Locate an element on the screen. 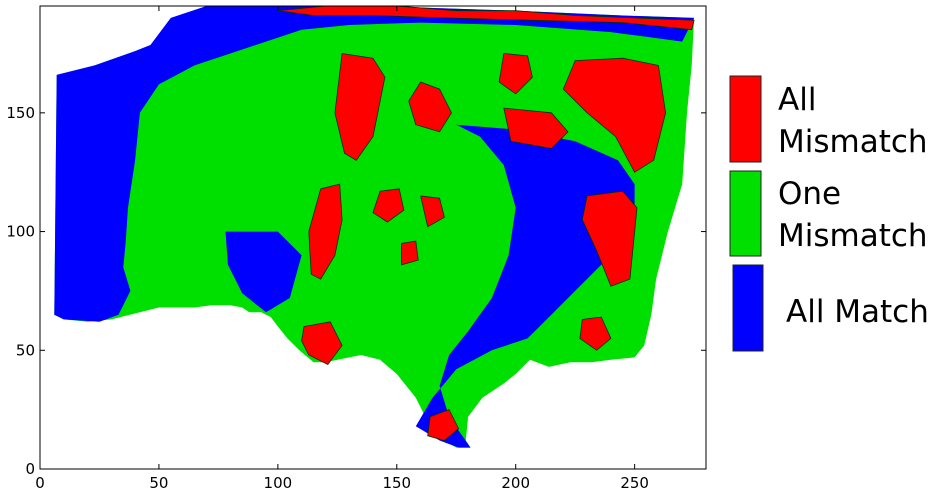 The height and width of the screenshot is (502, 942). legend-label-1: Mismatch is located at coordinates (853, 236).